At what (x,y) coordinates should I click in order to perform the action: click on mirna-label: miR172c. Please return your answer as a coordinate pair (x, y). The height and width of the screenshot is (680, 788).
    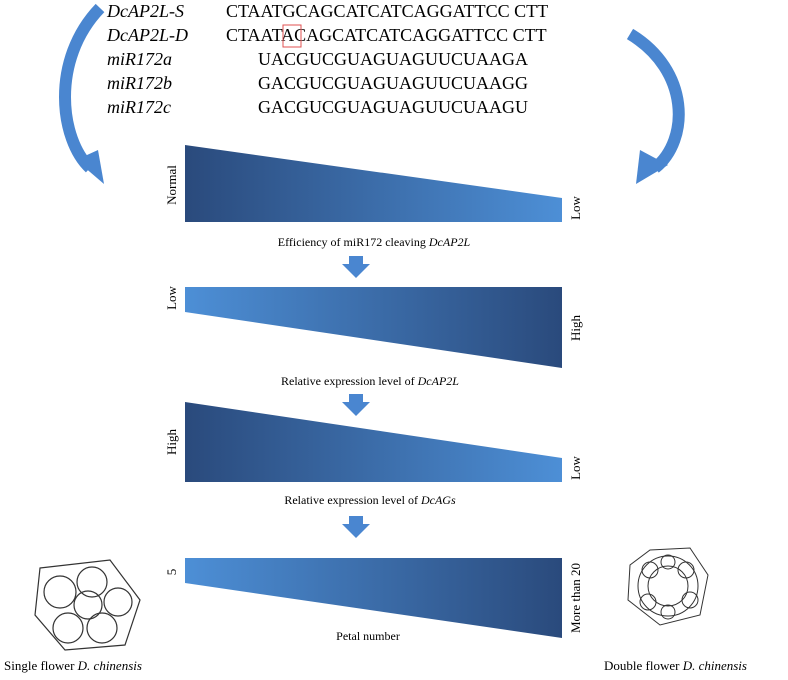
    Looking at the image, I should click on (139, 107).